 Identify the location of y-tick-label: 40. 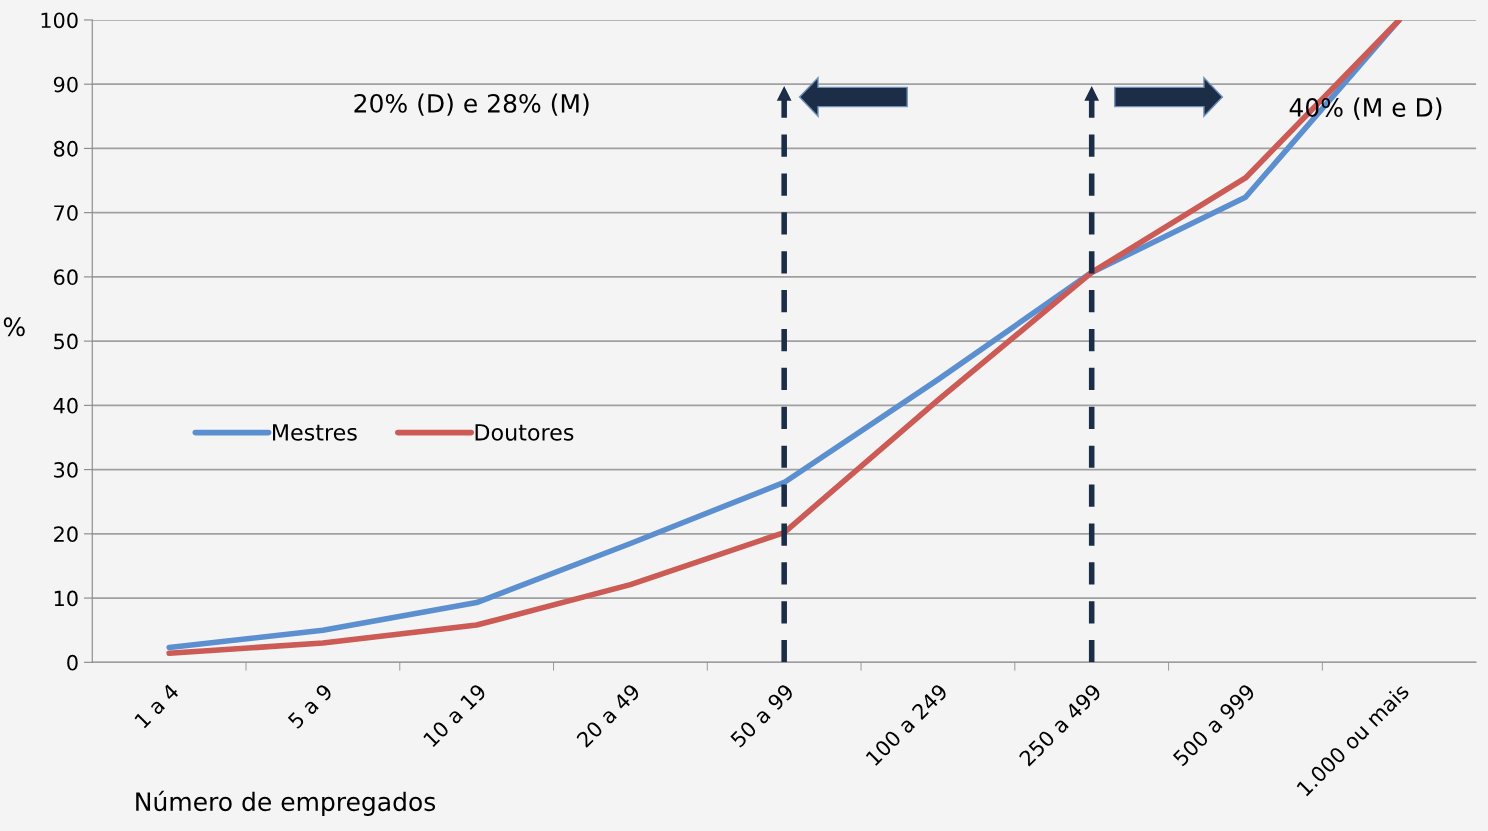
(65, 405).